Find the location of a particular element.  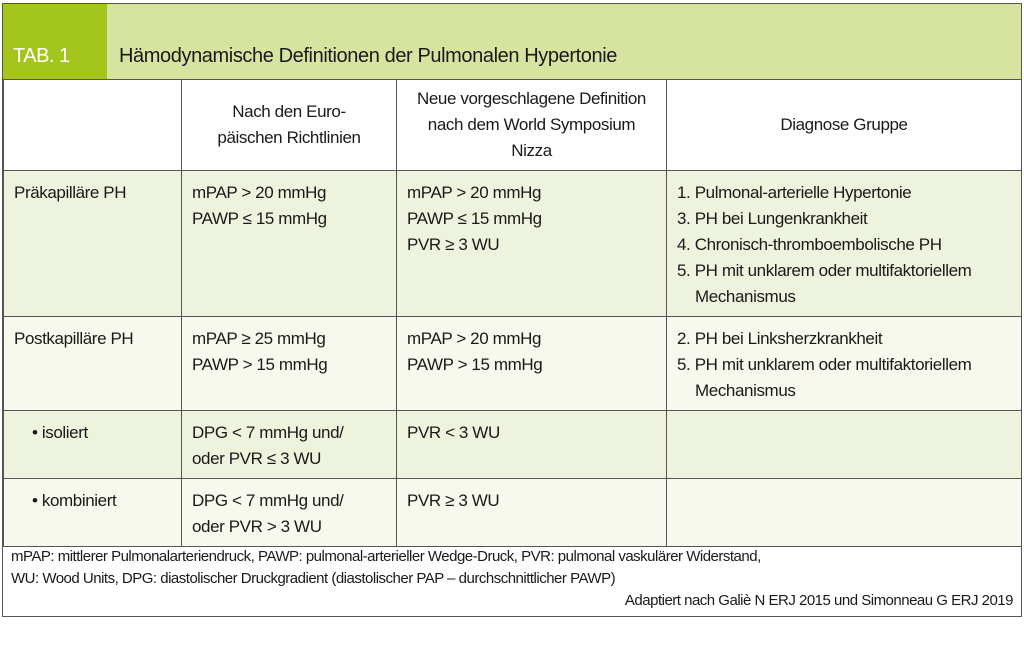

new-criteria-line: PAWP > 15 mmHg is located at coordinates (475, 364).